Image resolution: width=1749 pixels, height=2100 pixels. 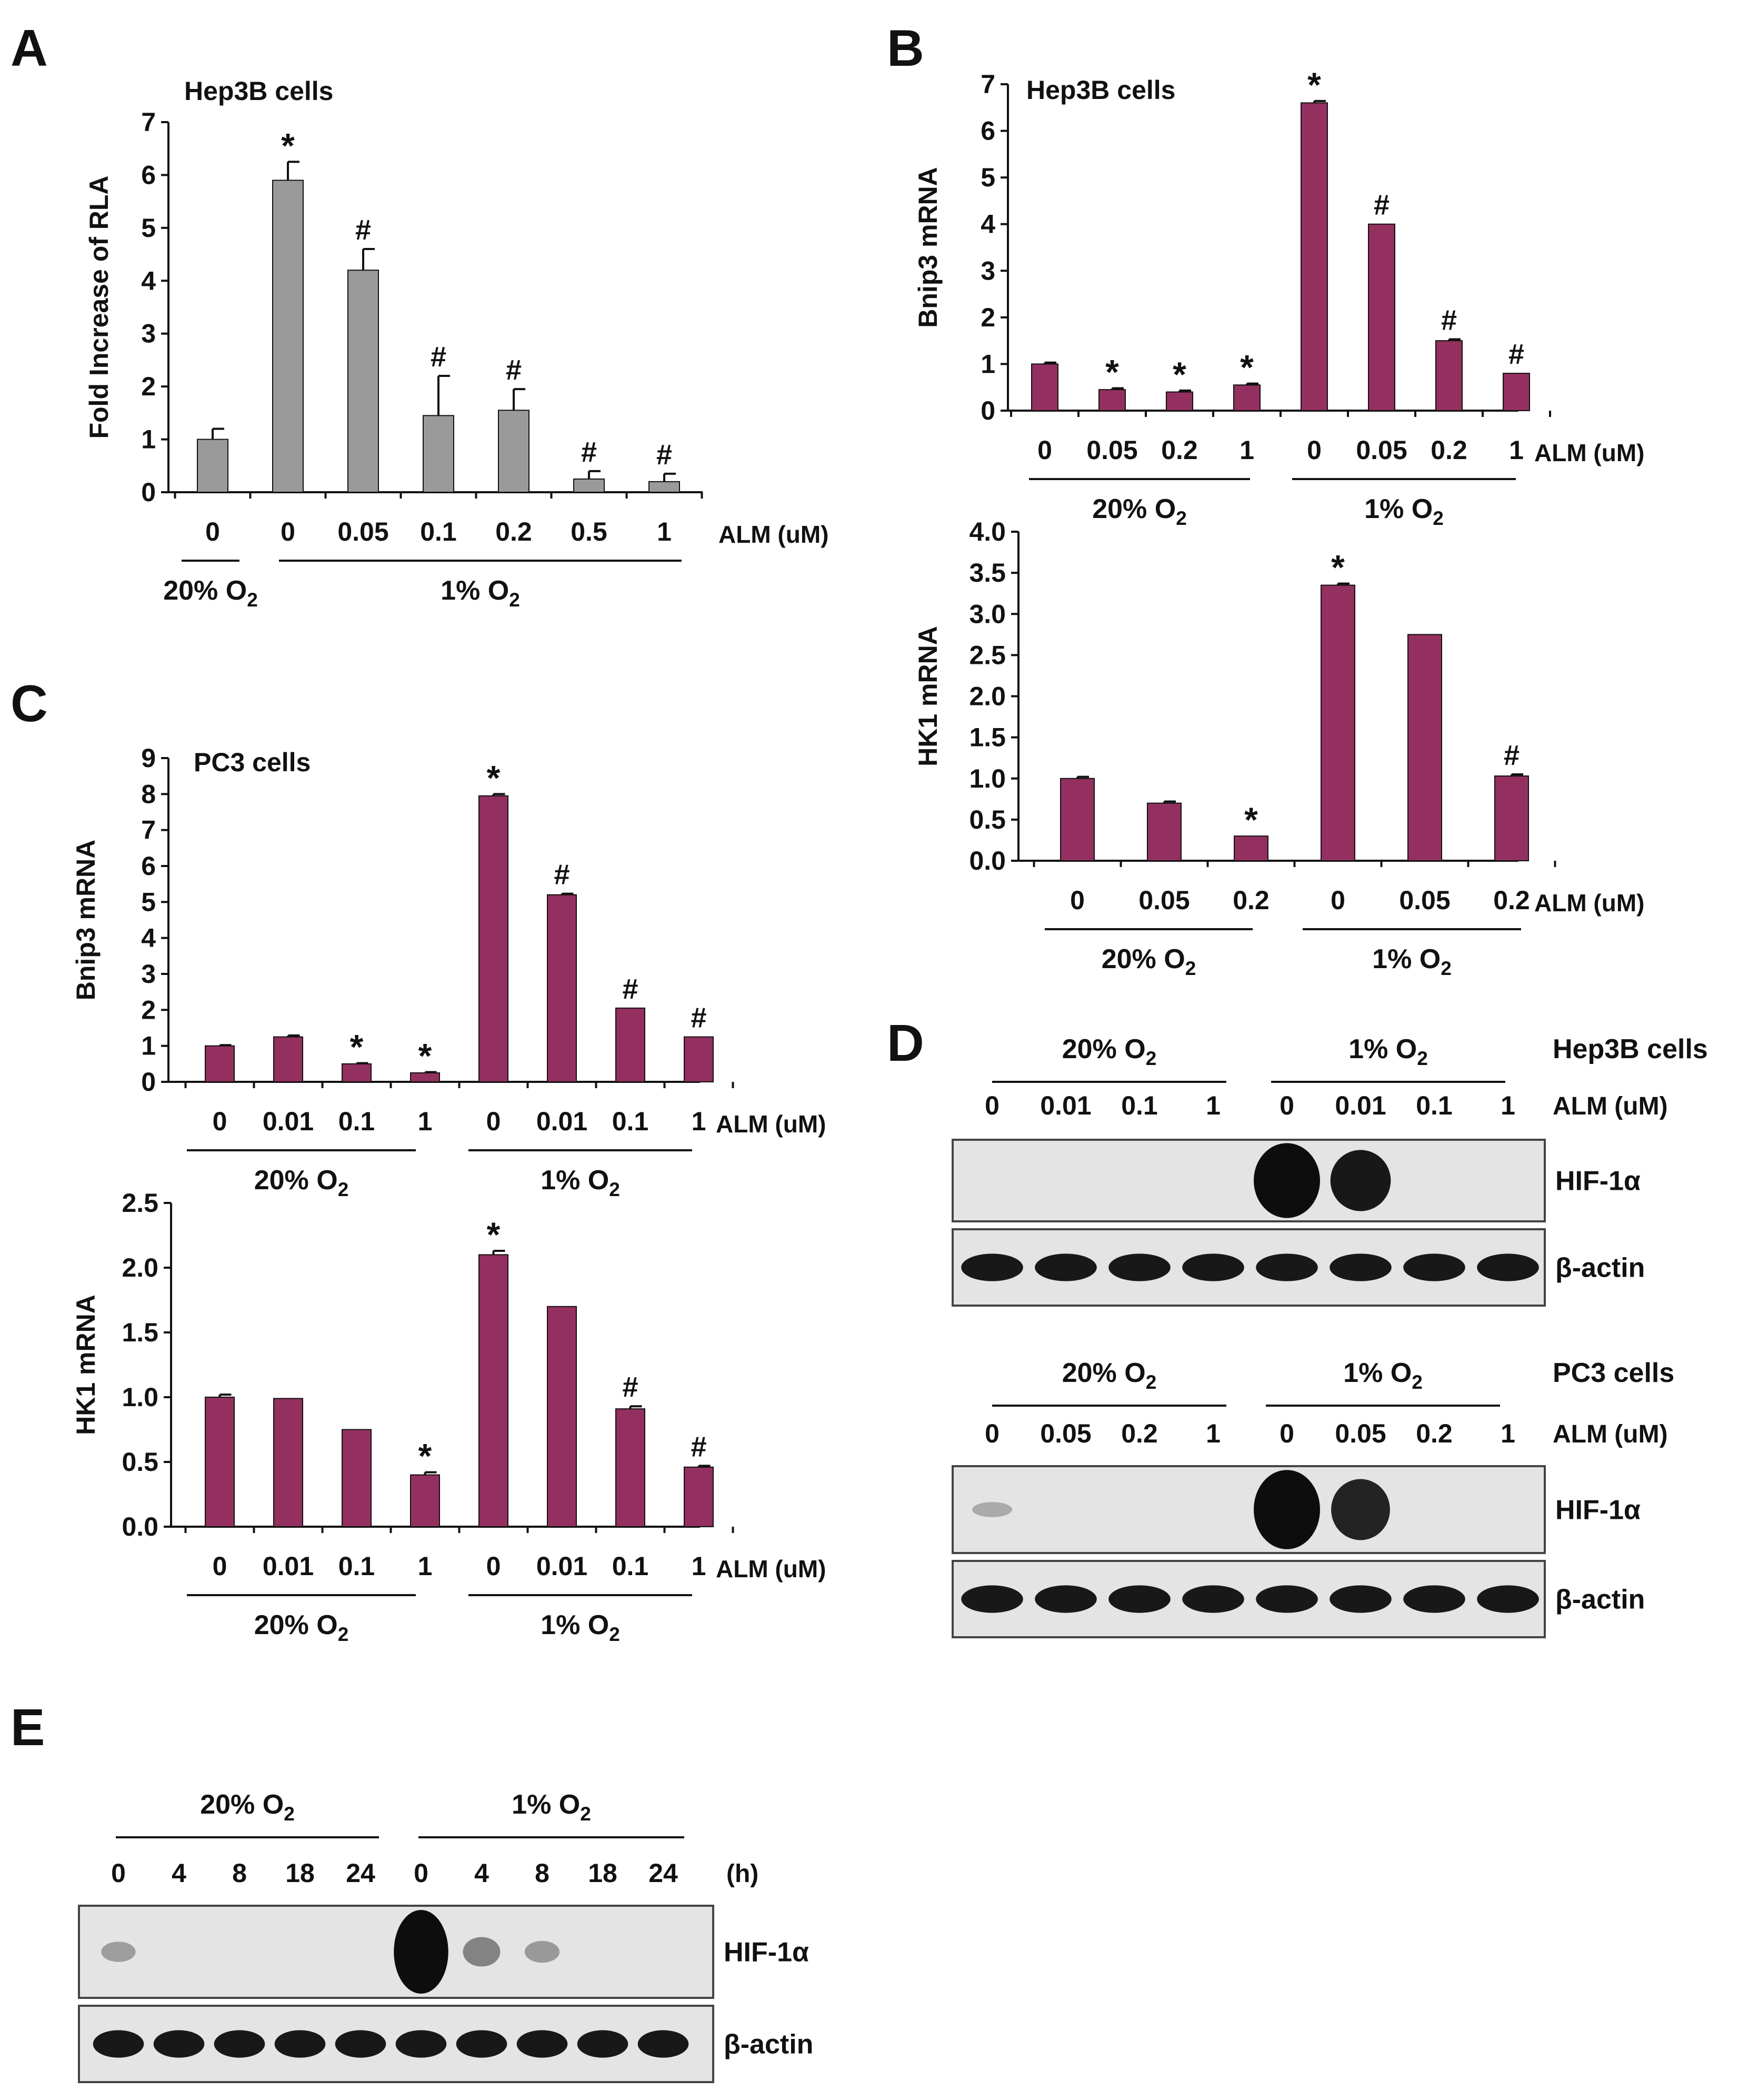 I want to click on lane-label: 18, so click(x=300, y=1873).